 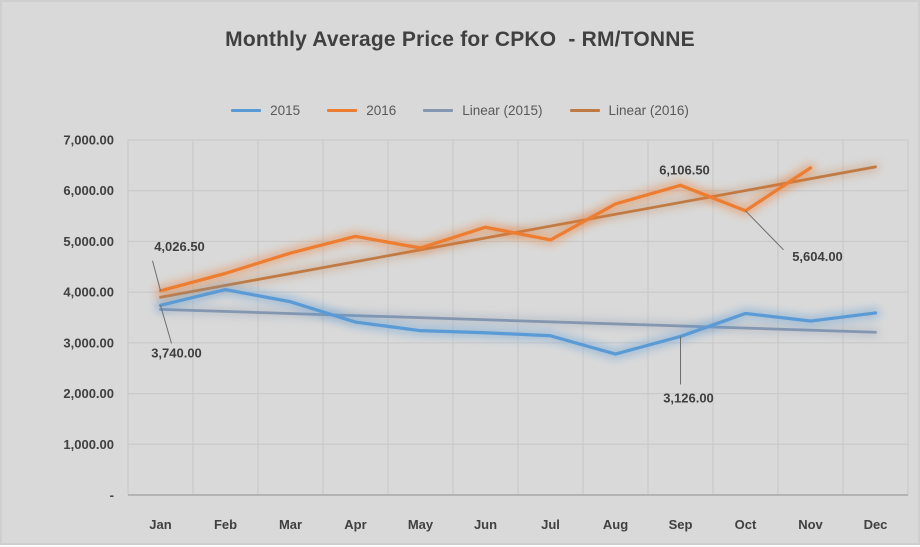 I want to click on legend-item-linear-2016: Linear (2016), so click(x=629, y=110).